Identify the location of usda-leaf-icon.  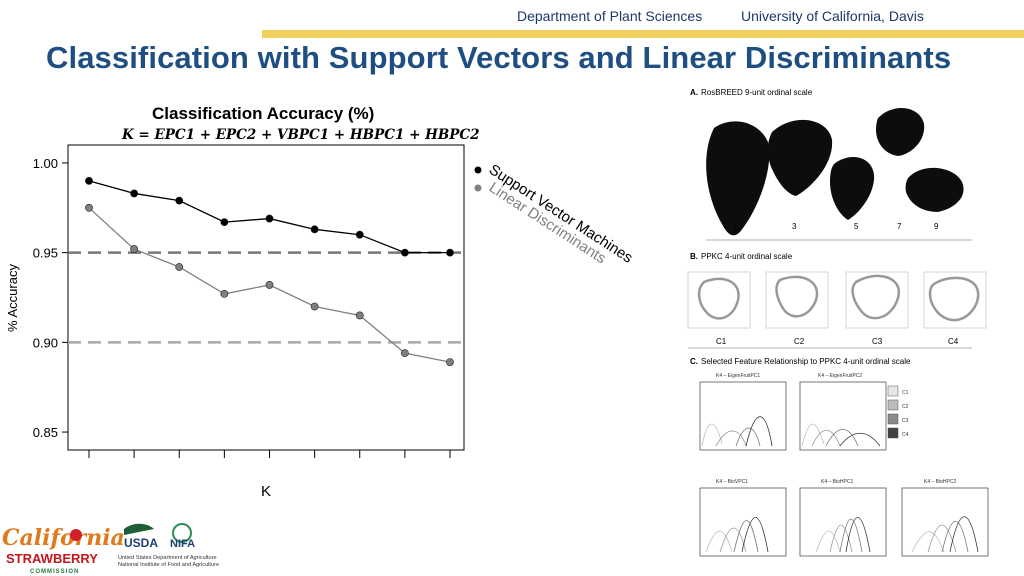
(139, 529).